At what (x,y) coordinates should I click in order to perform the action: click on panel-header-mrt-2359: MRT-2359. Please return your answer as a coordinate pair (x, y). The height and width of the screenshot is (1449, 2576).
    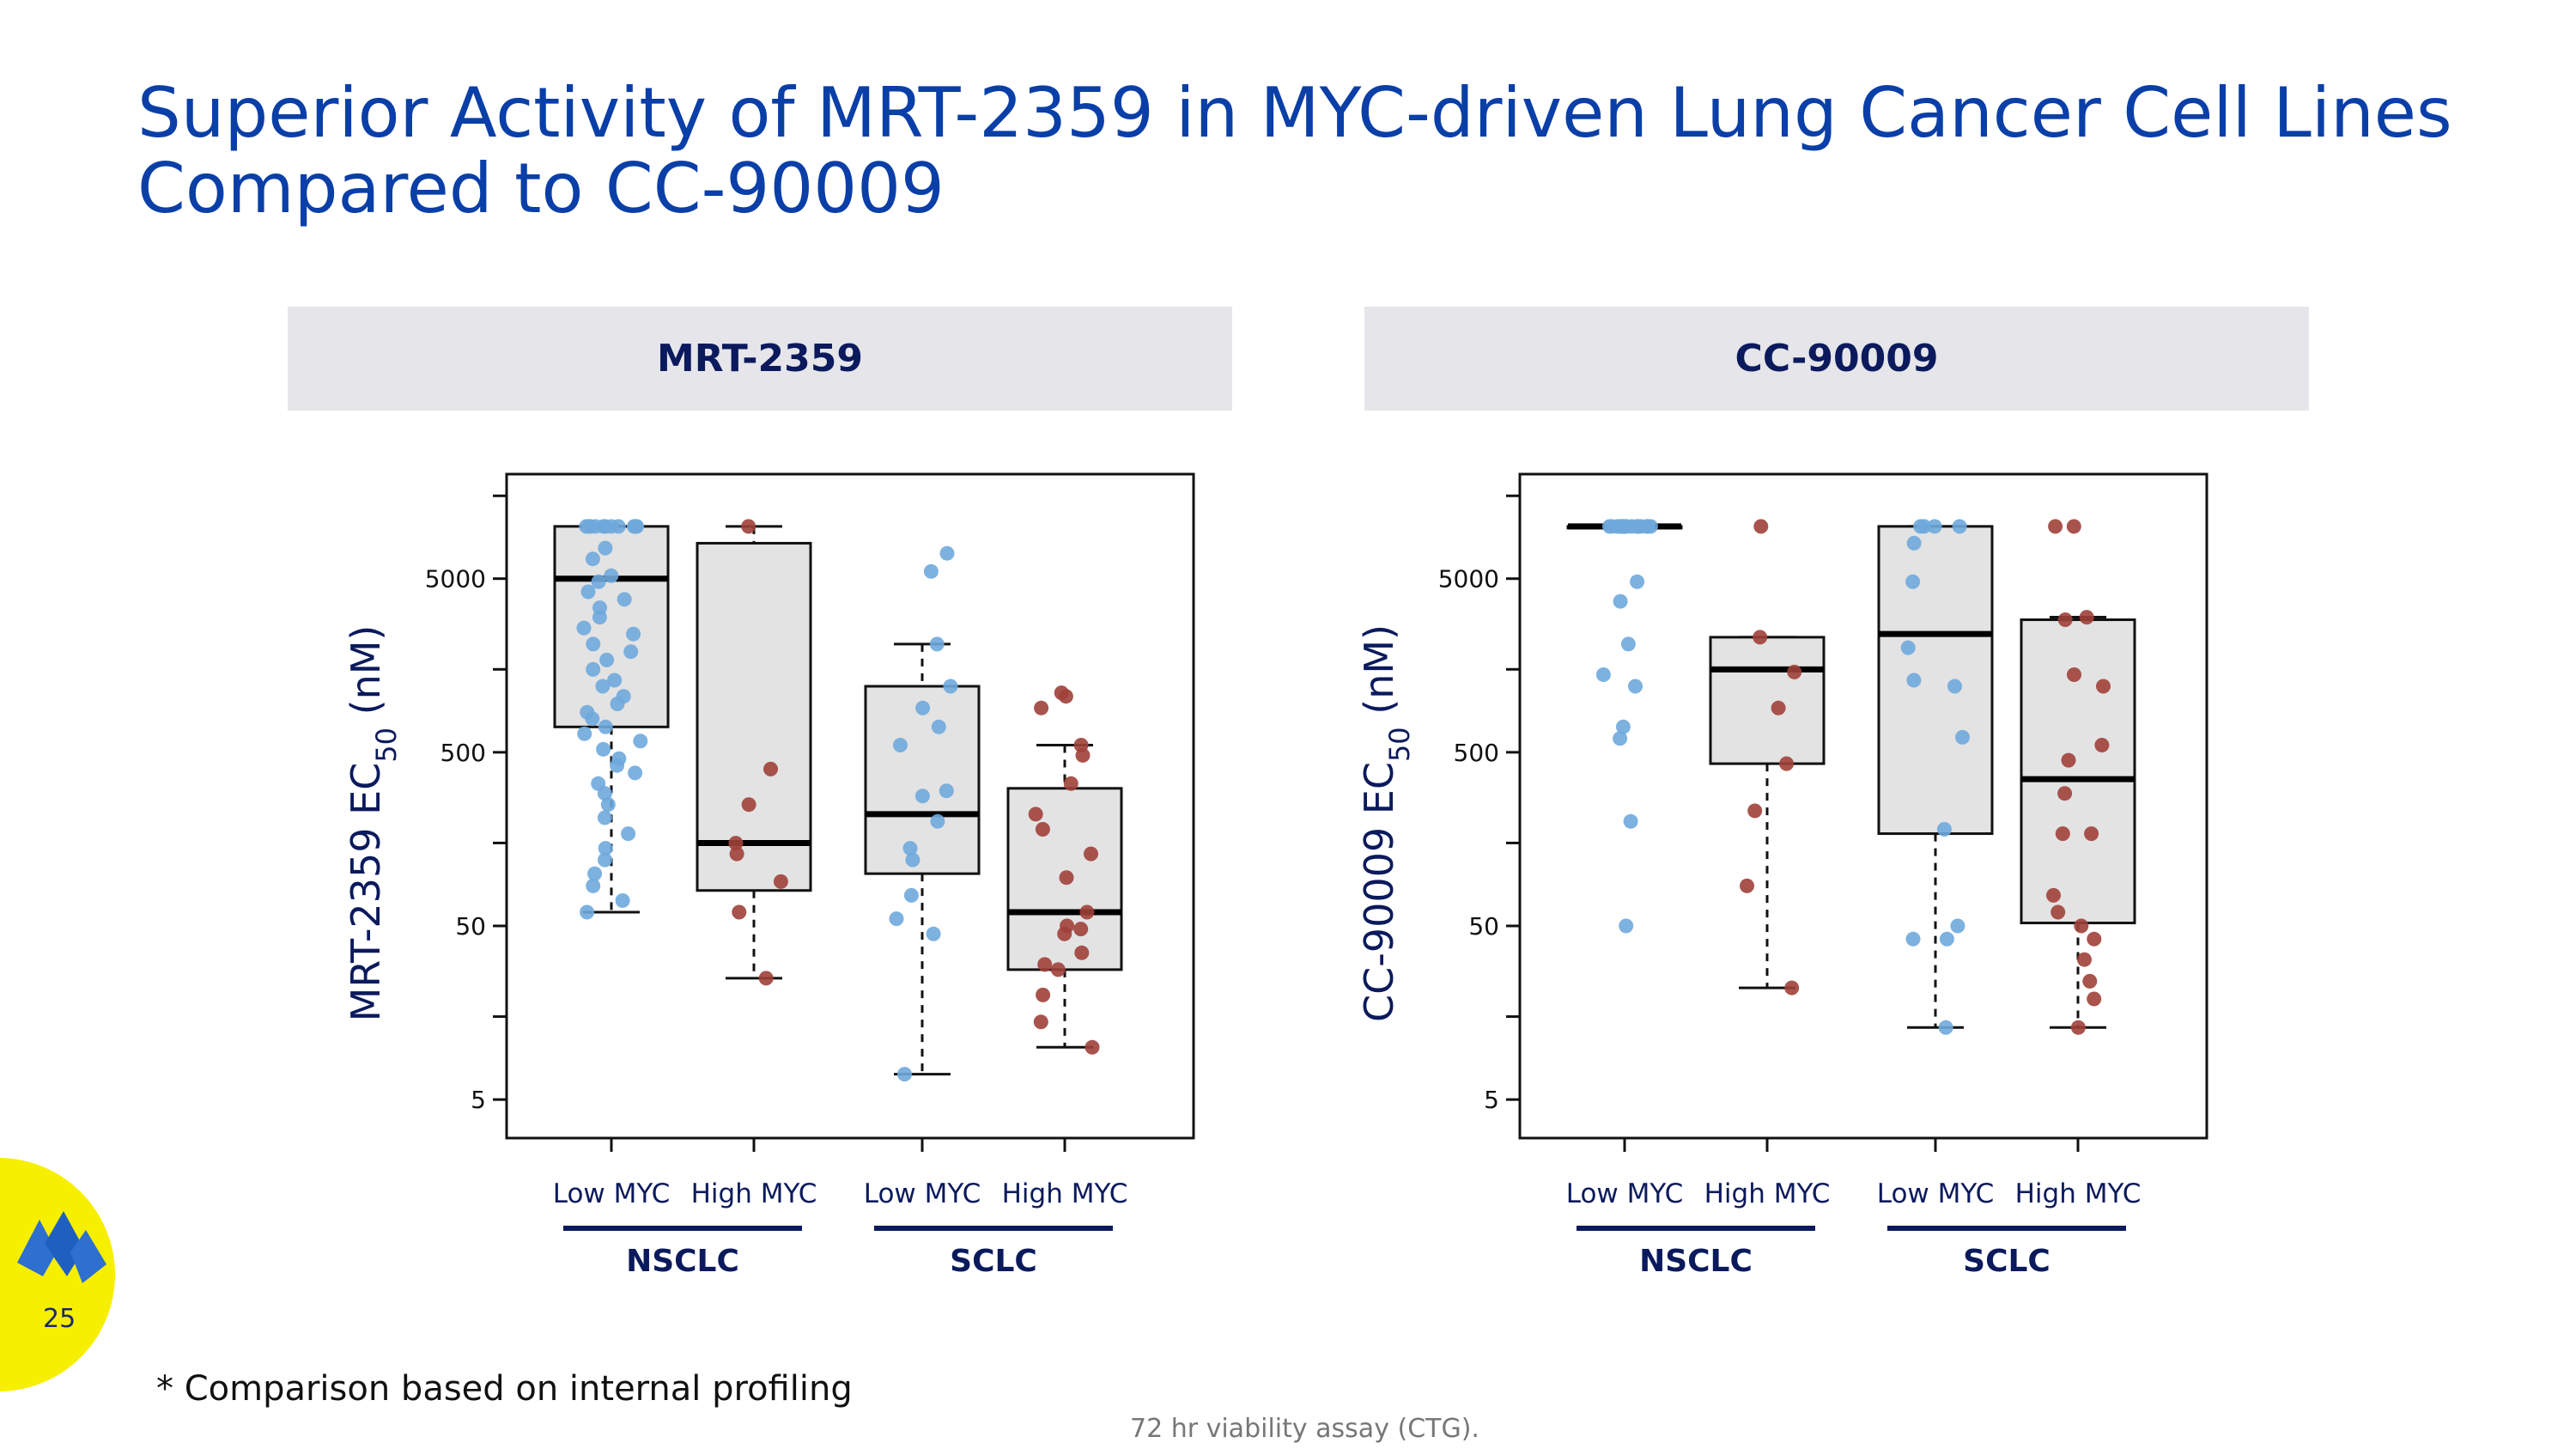
    Looking at the image, I should click on (760, 359).